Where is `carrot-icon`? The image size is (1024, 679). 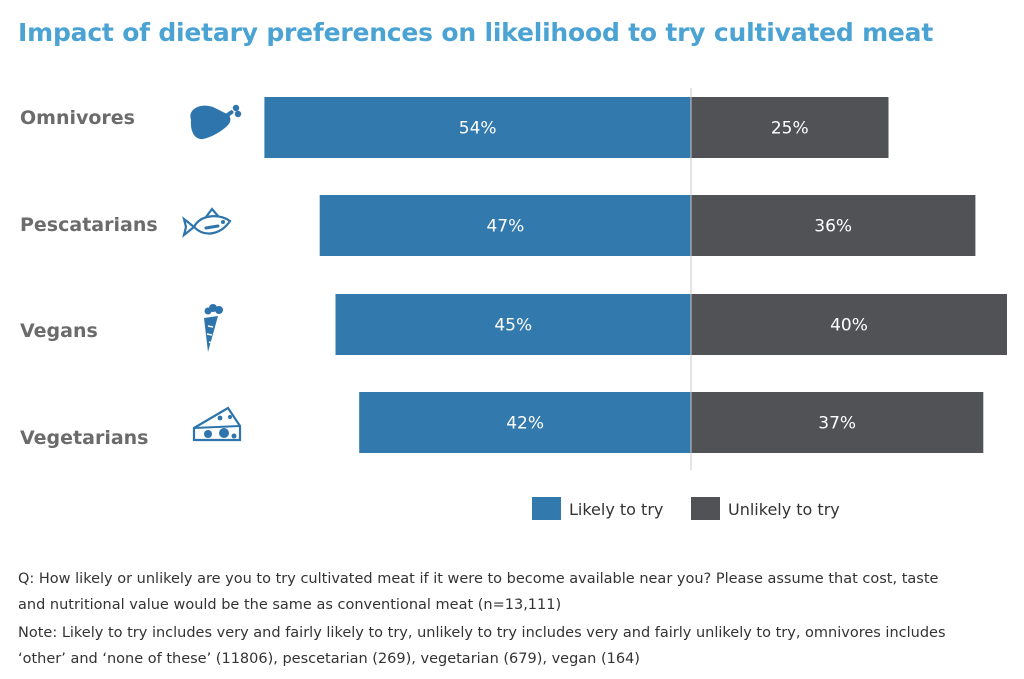 carrot-icon is located at coordinates (213, 328).